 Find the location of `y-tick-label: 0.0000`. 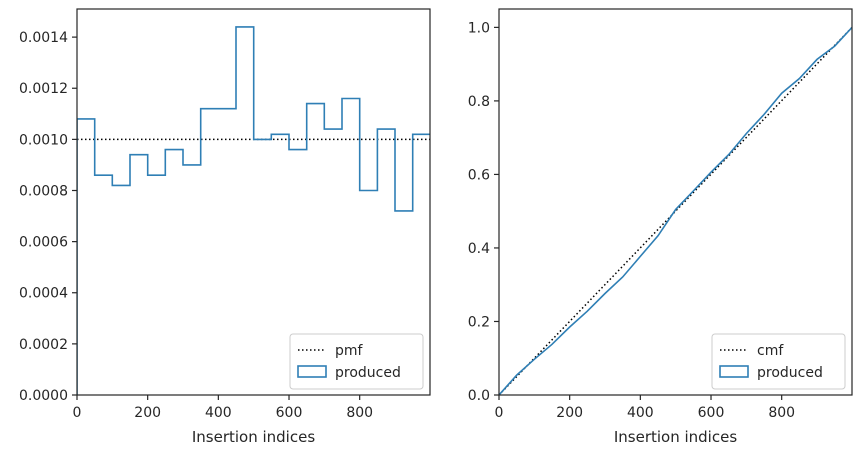

y-tick-label: 0.0000 is located at coordinates (43, 396).